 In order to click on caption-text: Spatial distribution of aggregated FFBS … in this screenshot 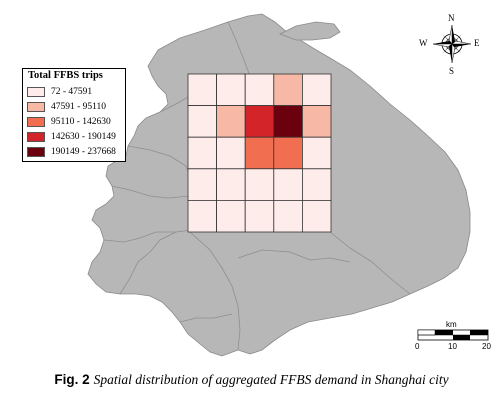, I will do `click(271, 379)`.